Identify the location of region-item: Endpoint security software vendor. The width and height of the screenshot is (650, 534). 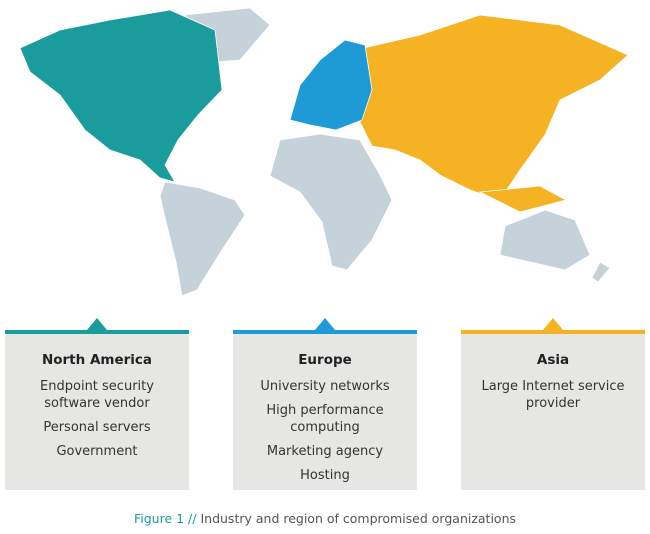
(97, 395).